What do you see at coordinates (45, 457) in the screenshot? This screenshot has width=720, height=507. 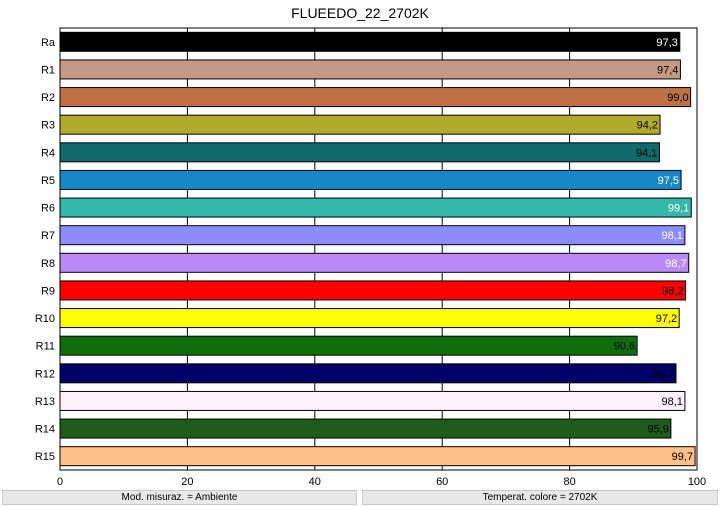 I see `category-label: R15` at bounding box center [45, 457].